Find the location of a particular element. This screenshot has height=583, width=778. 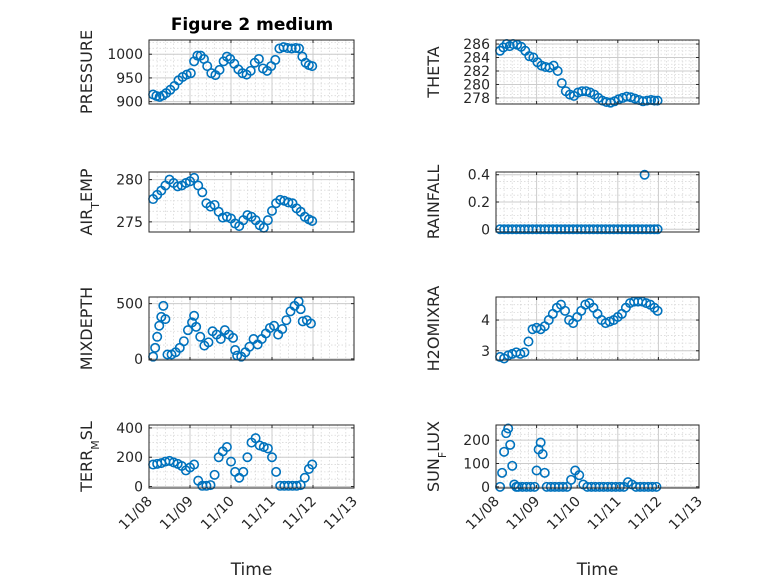

figure-title: Figure 2 medium is located at coordinates (252, 25).